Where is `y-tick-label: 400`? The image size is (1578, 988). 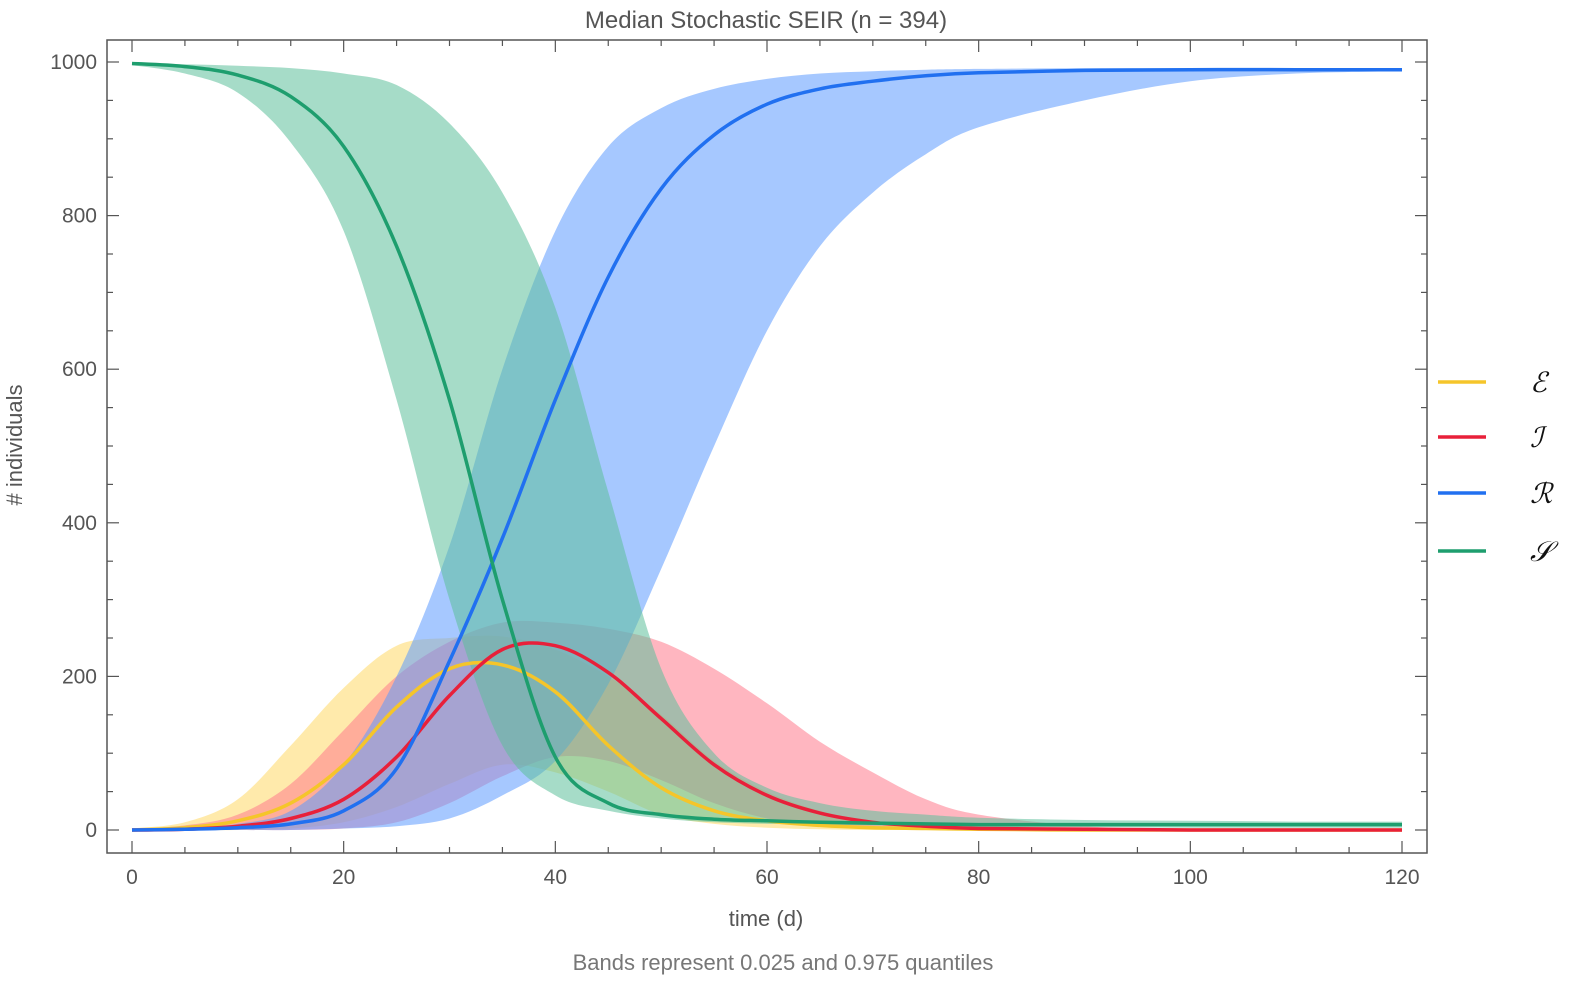
y-tick-label: 400 is located at coordinates (79, 523).